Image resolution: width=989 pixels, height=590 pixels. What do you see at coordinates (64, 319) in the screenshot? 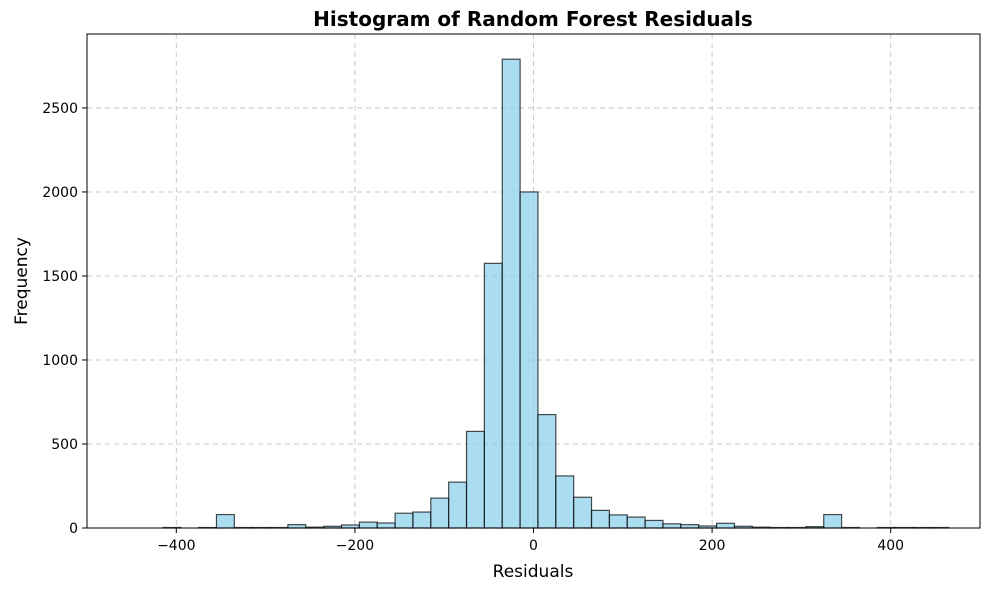
I see `y-axis-ticks: 0 500 1000 1500 2000 2500` at bounding box center [64, 319].